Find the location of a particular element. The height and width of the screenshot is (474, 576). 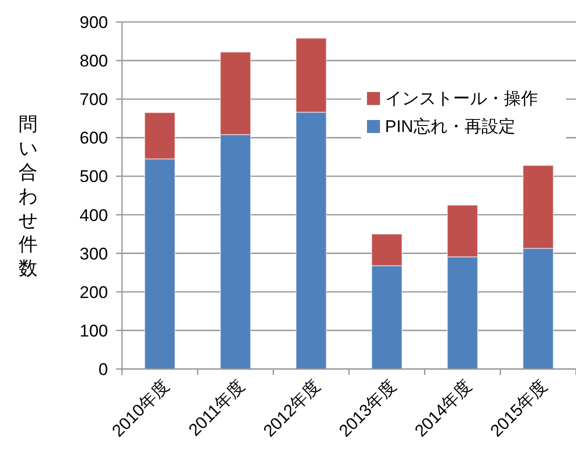

y-tick-label: 800 is located at coordinates (94, 61).